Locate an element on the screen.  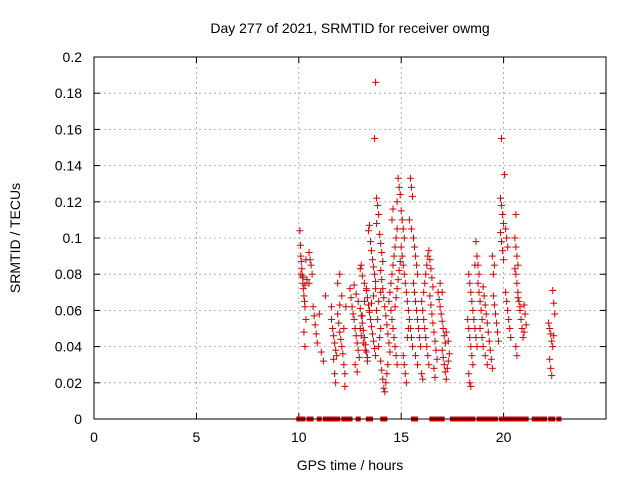
y-tick-label: 0.08 is located at coordinates (68, 274).